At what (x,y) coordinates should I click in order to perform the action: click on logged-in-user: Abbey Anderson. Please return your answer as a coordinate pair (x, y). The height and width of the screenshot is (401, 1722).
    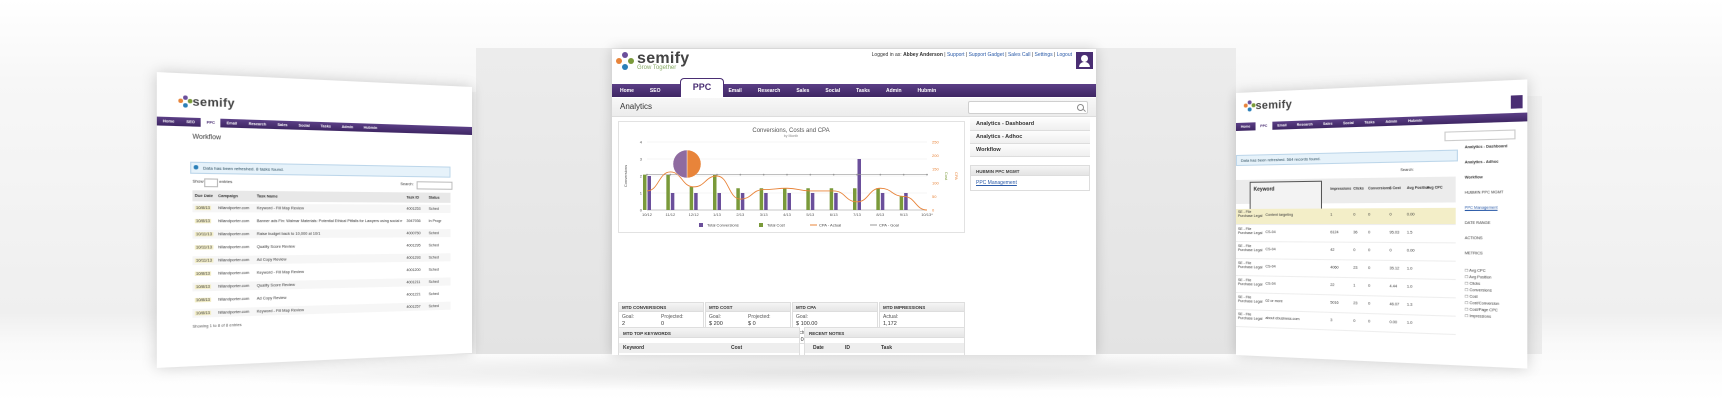
    Looking at the image, I should click on (923, 55).